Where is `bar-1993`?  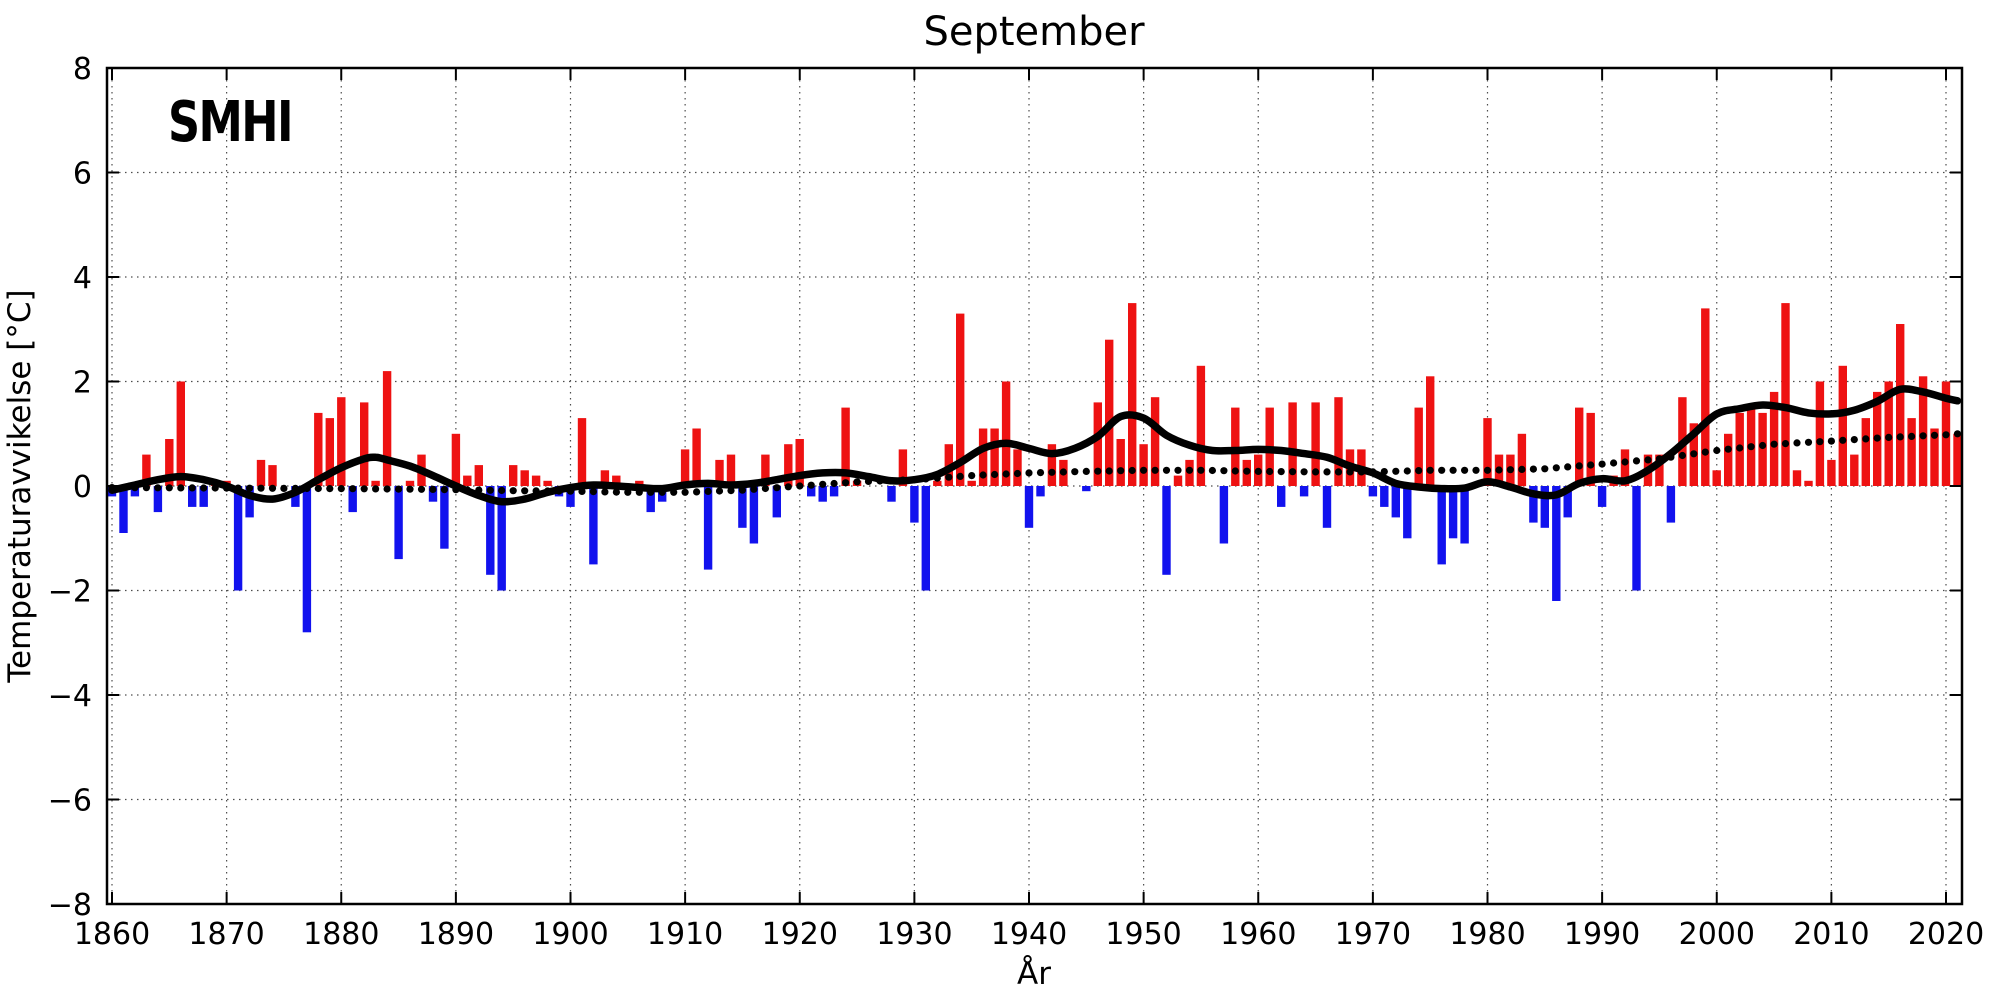
bar-1993 is located at coordinates (1636, 538).